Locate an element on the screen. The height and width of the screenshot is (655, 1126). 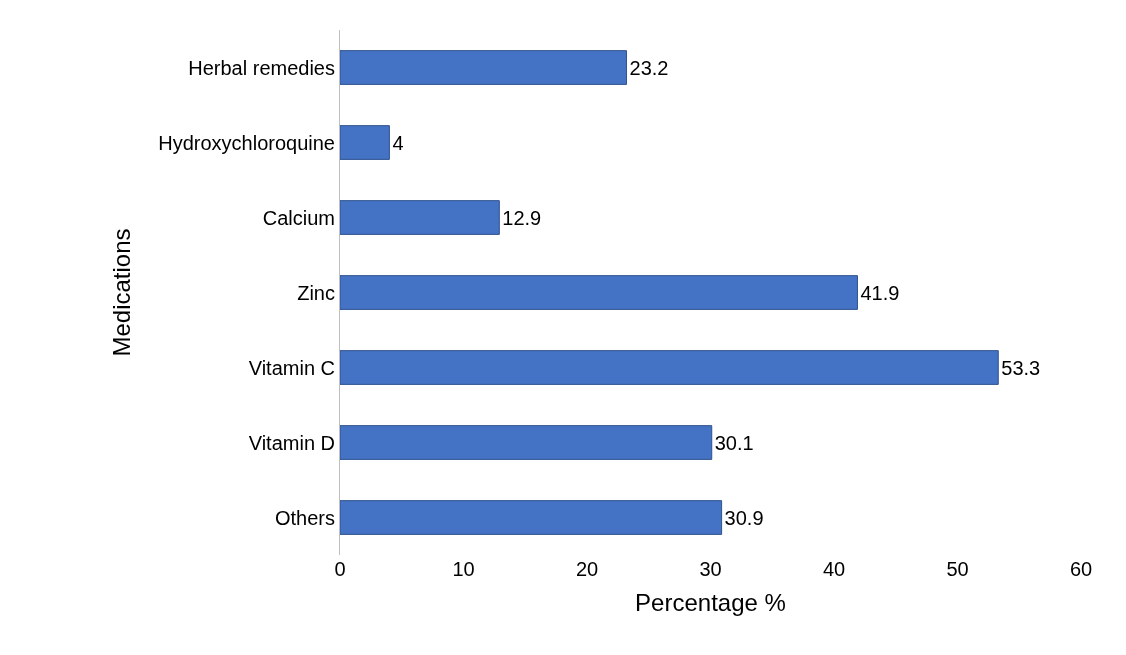
x-tick-label: 0 is located at coordinates (340, 569).